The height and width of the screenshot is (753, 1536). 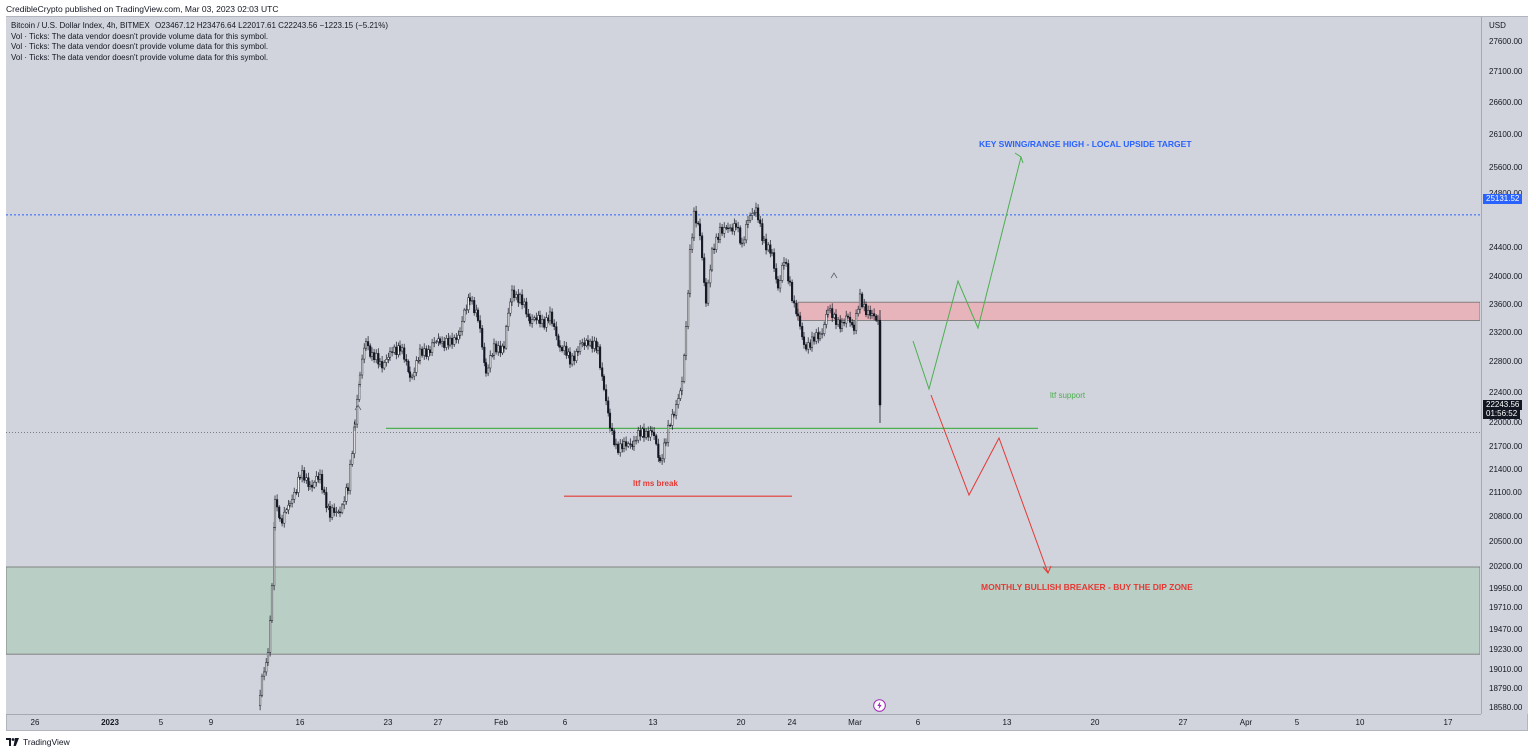 I want to click on lightning-bolt-icon, so click(x=879, y=705).